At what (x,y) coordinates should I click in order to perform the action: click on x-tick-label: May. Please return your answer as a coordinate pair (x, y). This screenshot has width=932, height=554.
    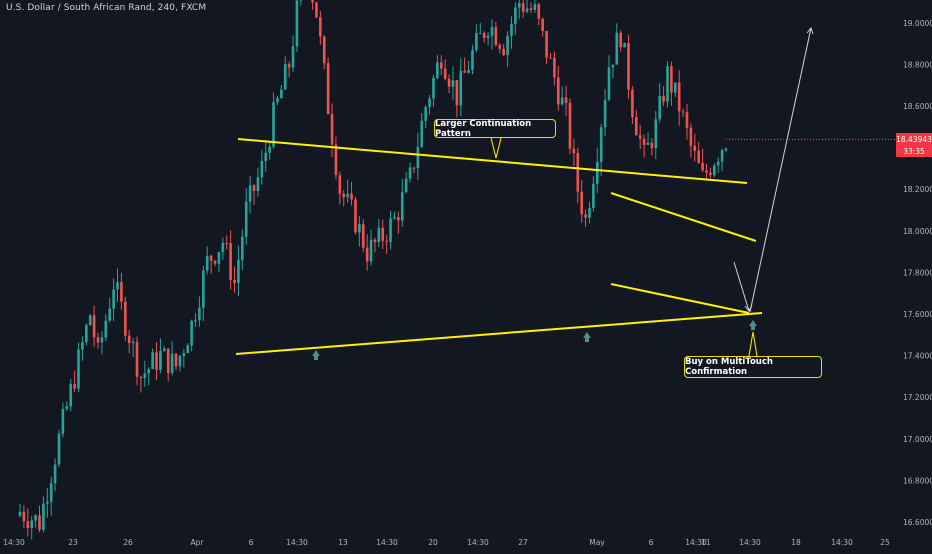
    Looking at the image, I should click on (597, 542).